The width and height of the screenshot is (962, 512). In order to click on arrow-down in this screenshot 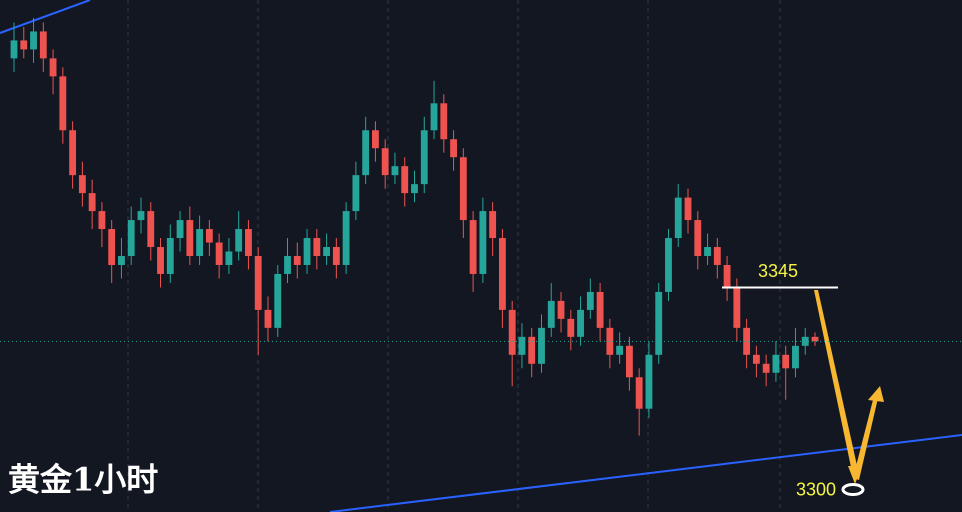, I will do `click(836, 381)`.